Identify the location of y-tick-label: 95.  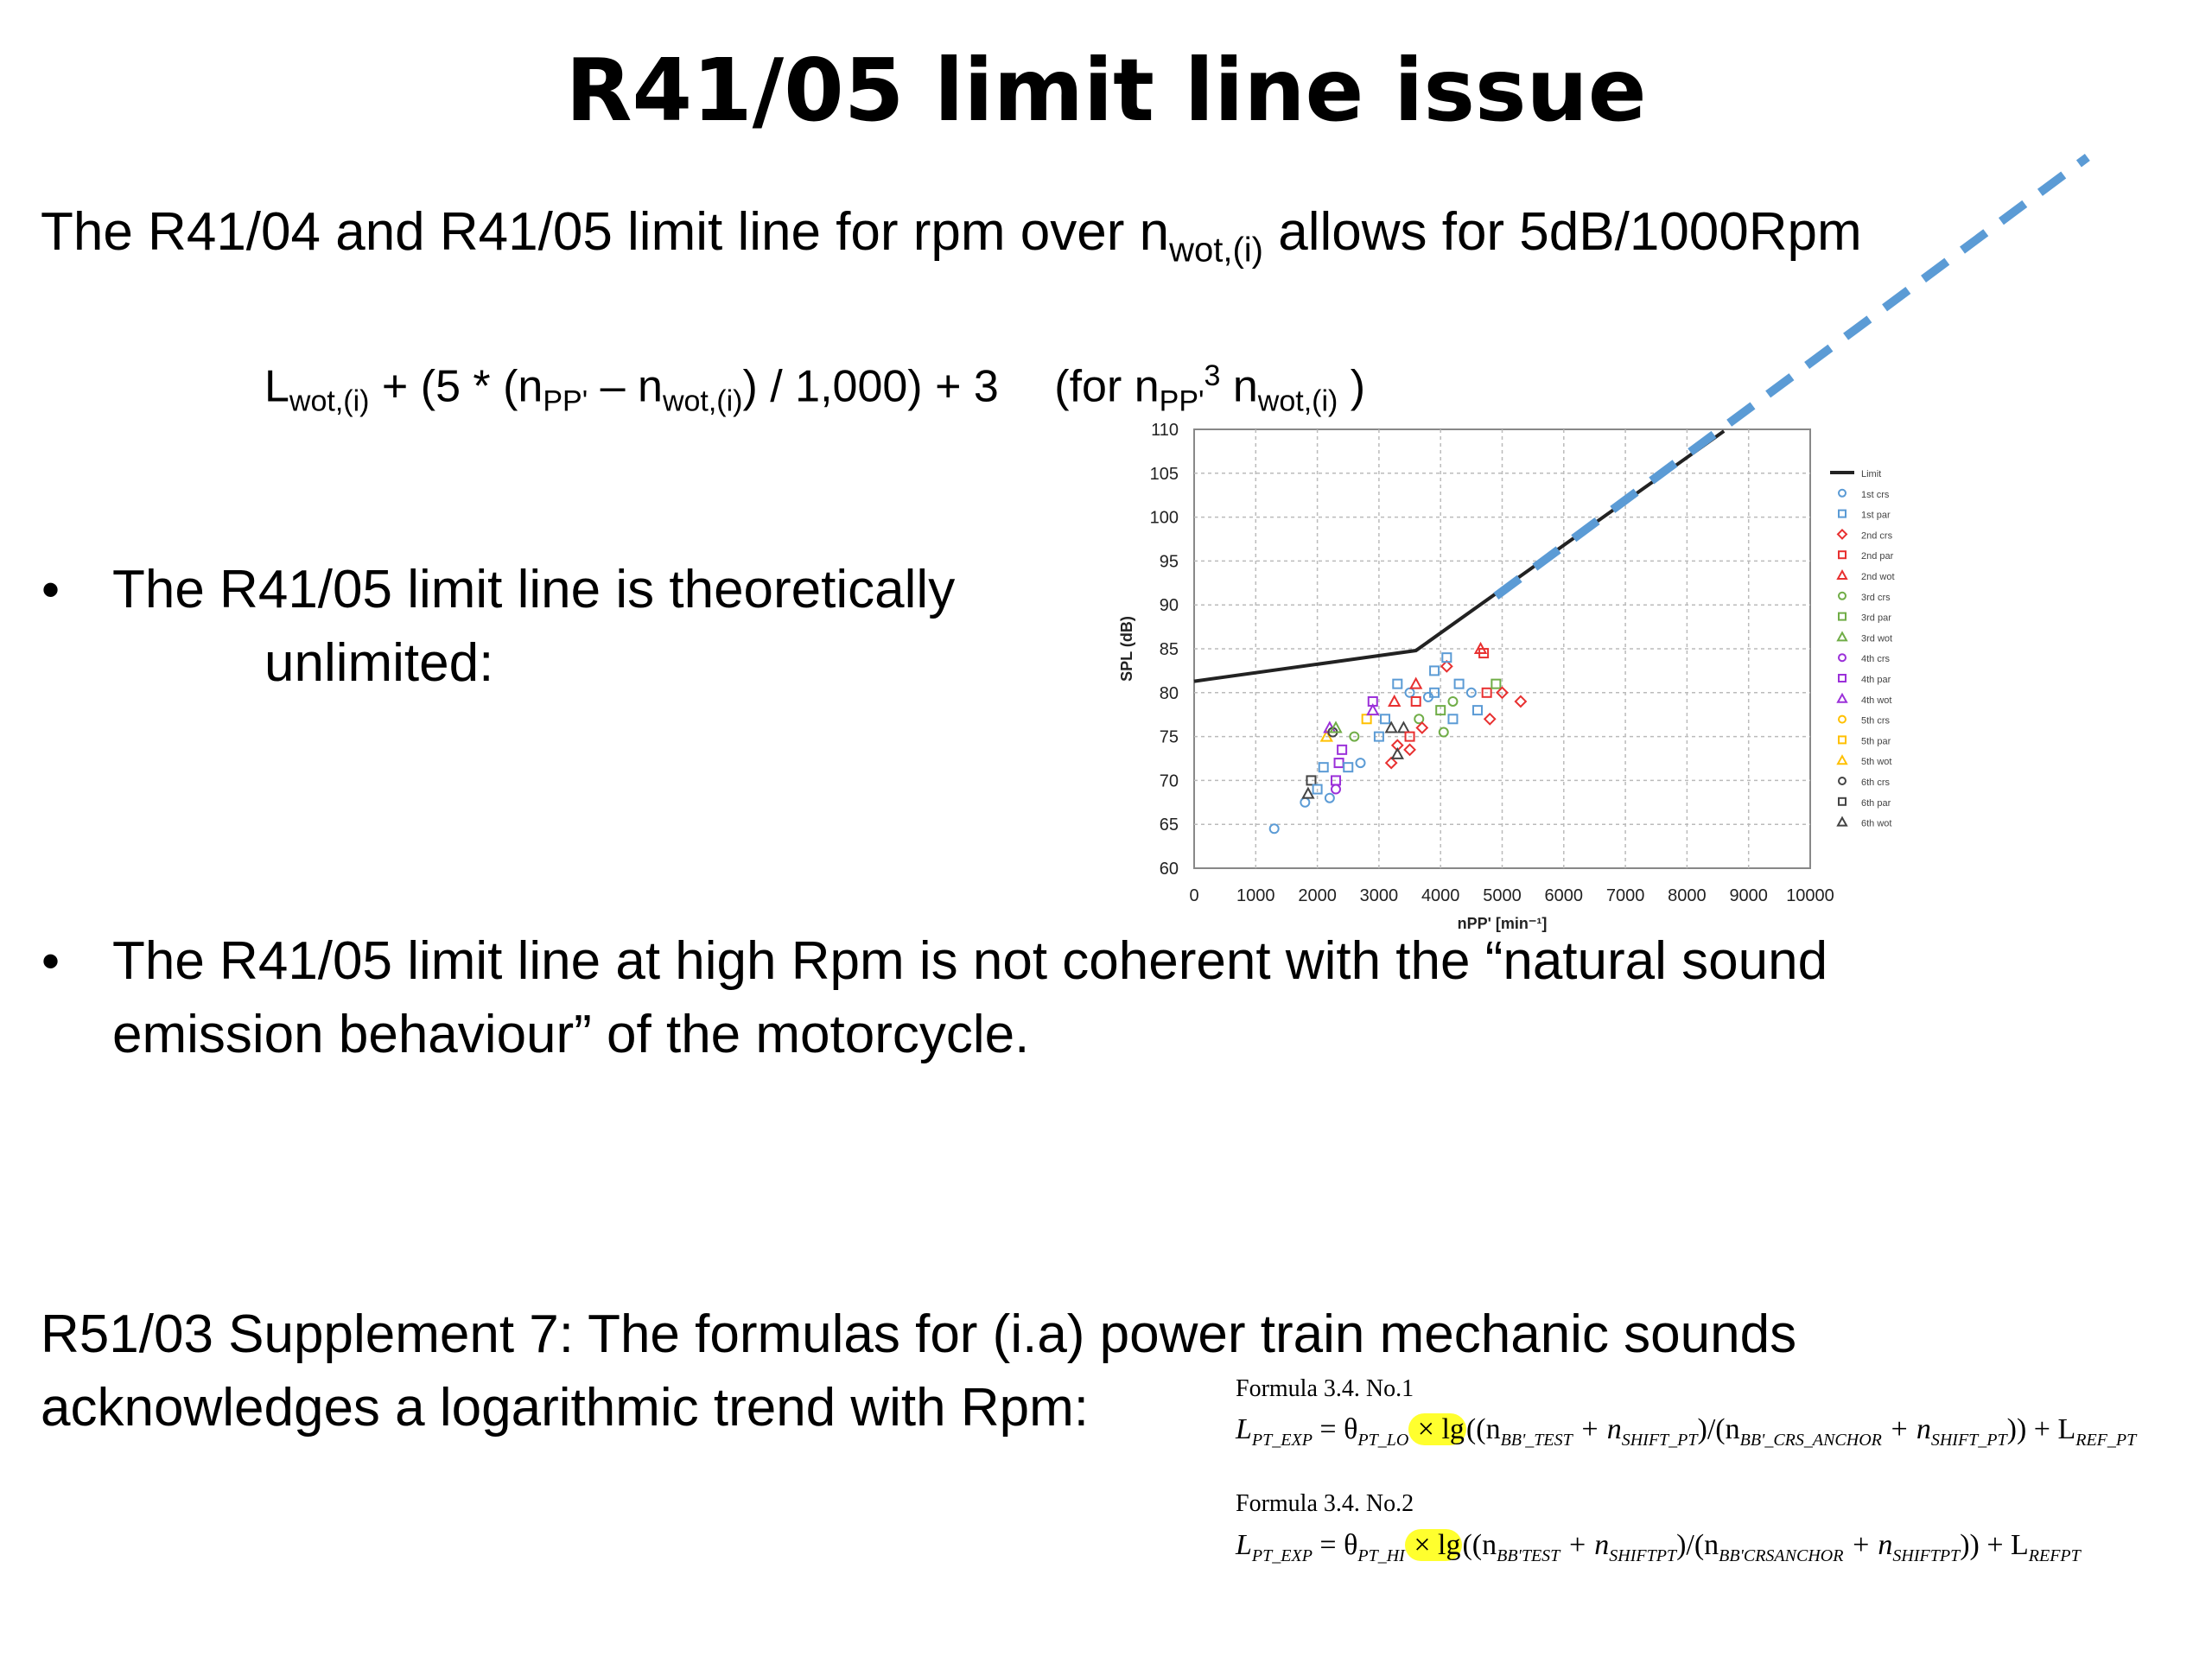
(1169, 561).